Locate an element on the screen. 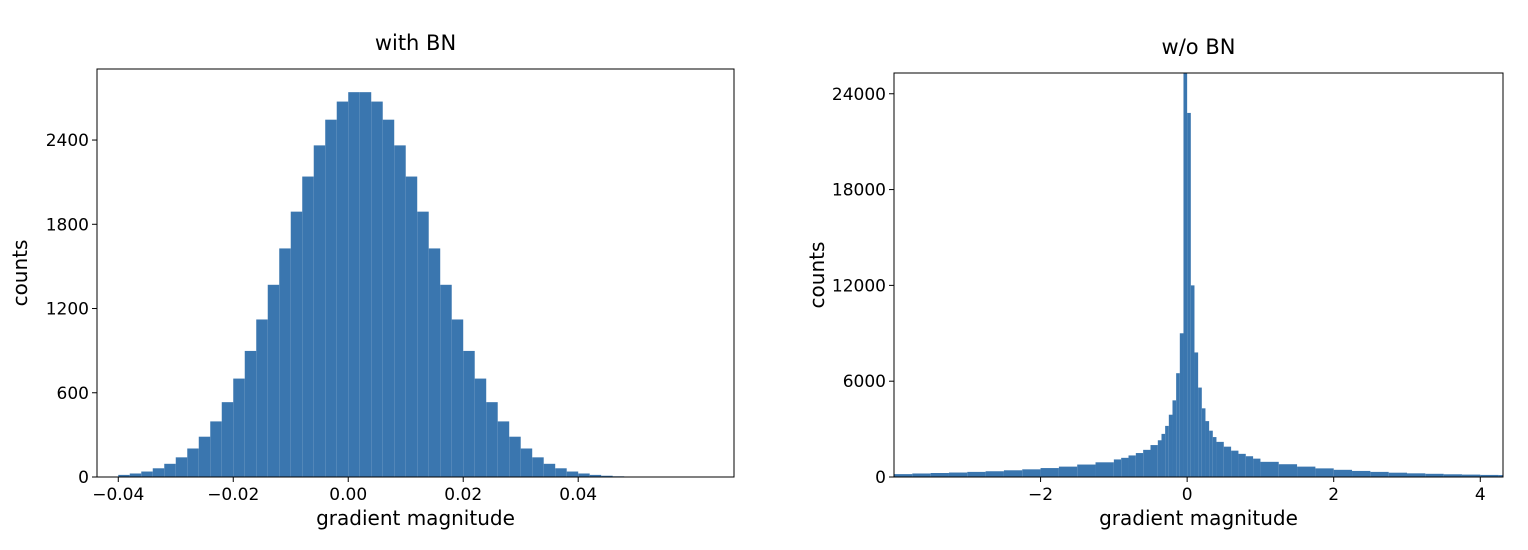 The width and height of the screenshot is (1528, 550). y-tick-label: 1800 is located at coordinates (67, 225).